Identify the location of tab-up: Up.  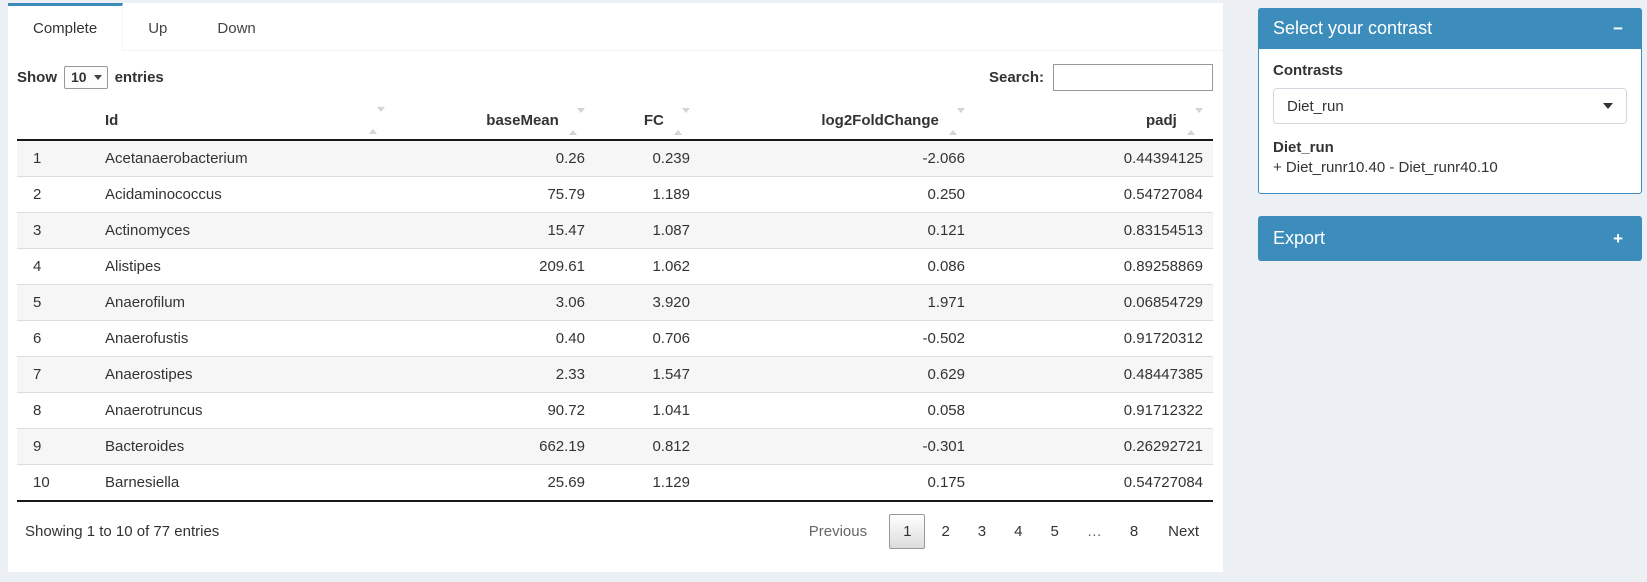
(158, 28).